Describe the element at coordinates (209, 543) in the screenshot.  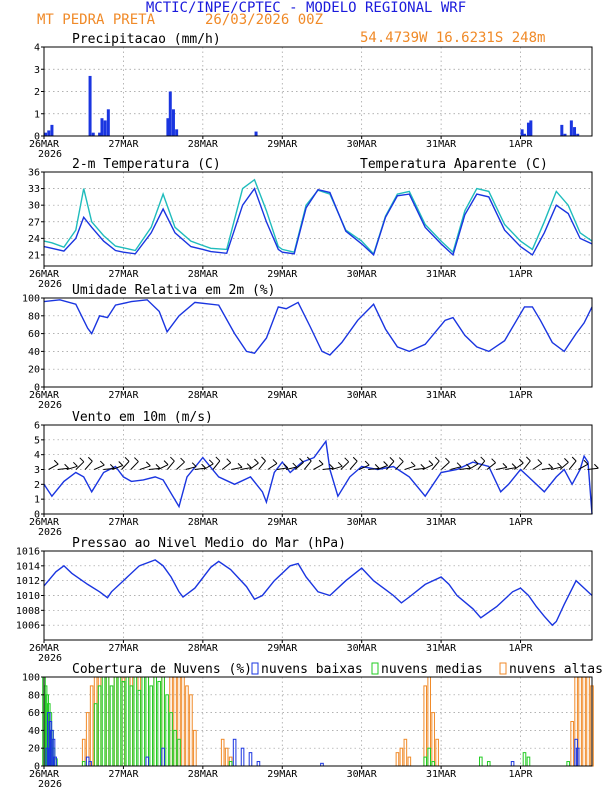
I see `panel-title: Pressao ao Nivel Medio do Mar (hPa)` at that location.